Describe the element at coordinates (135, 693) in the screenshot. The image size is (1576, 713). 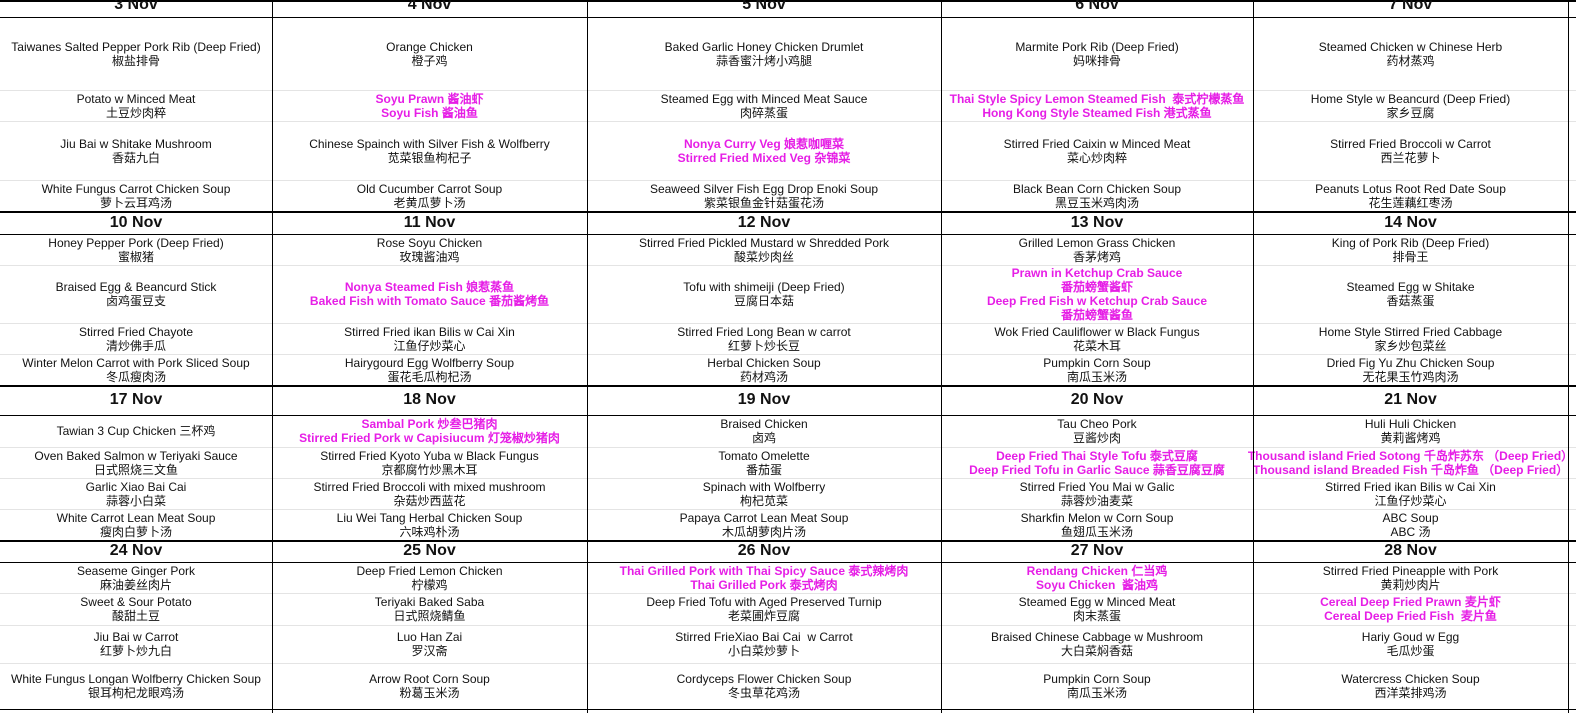
I see `dish-text: 银耳枸杞龙眼鸡汤` at that location.